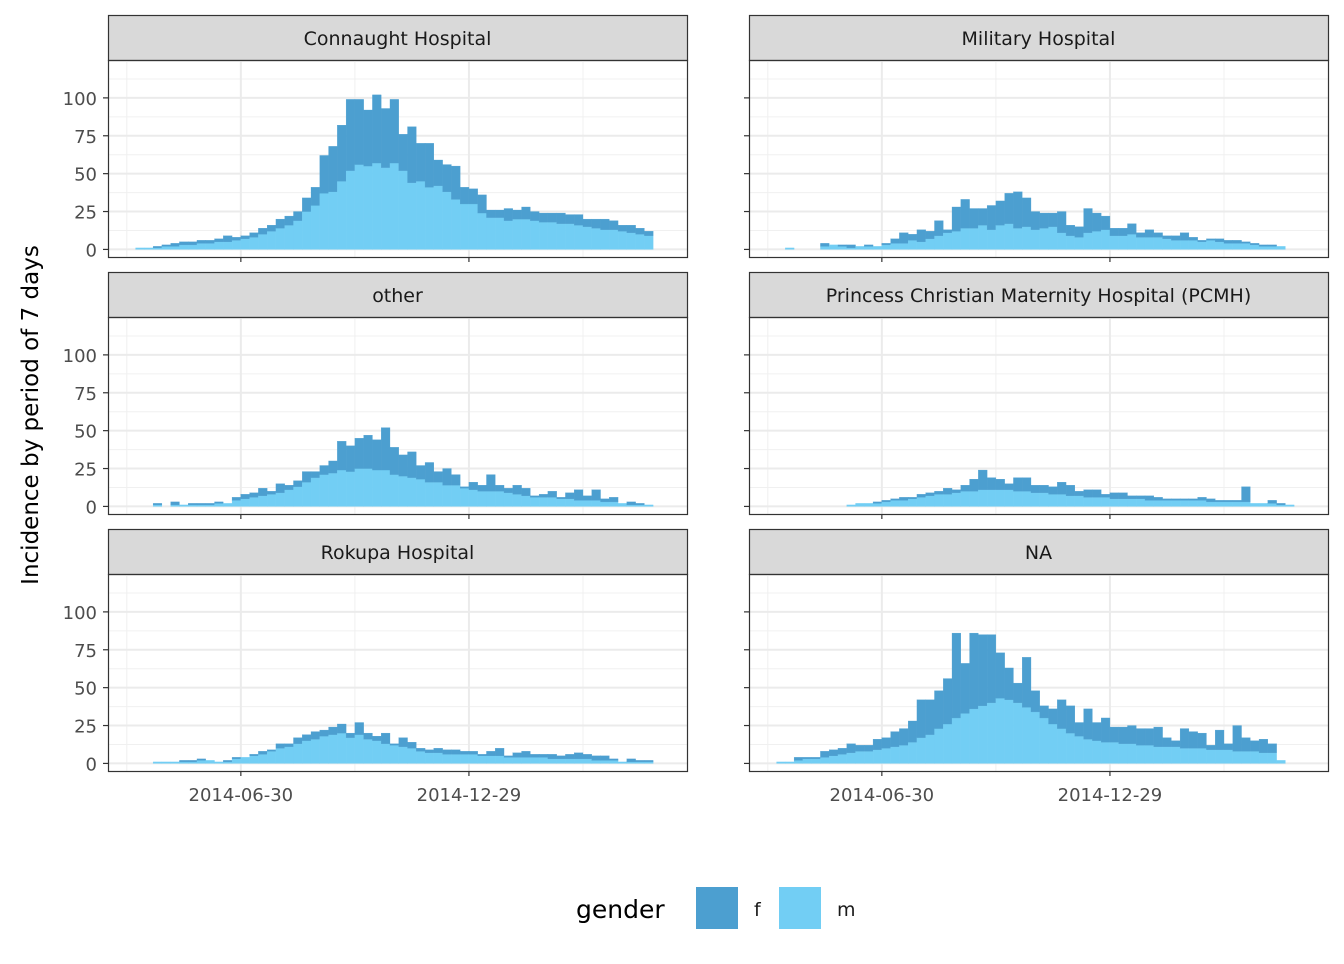  What do you see at coordinates (1035, 220) in the screenshot?
I see `bars-military-hospital` at bounding box center [1035, 220].